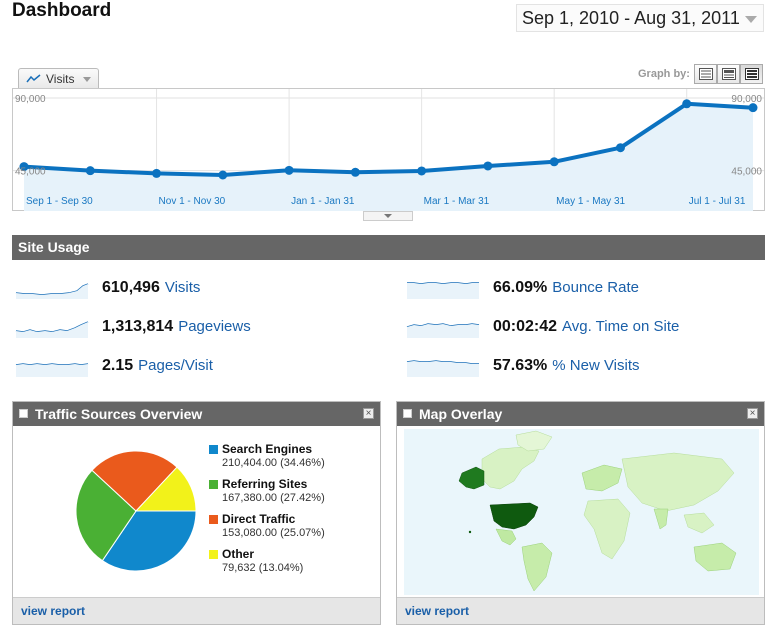 This screenshot has height=629, width=769. I want to click on metric-link-new-visits: % New Visits, so click(596, 365).